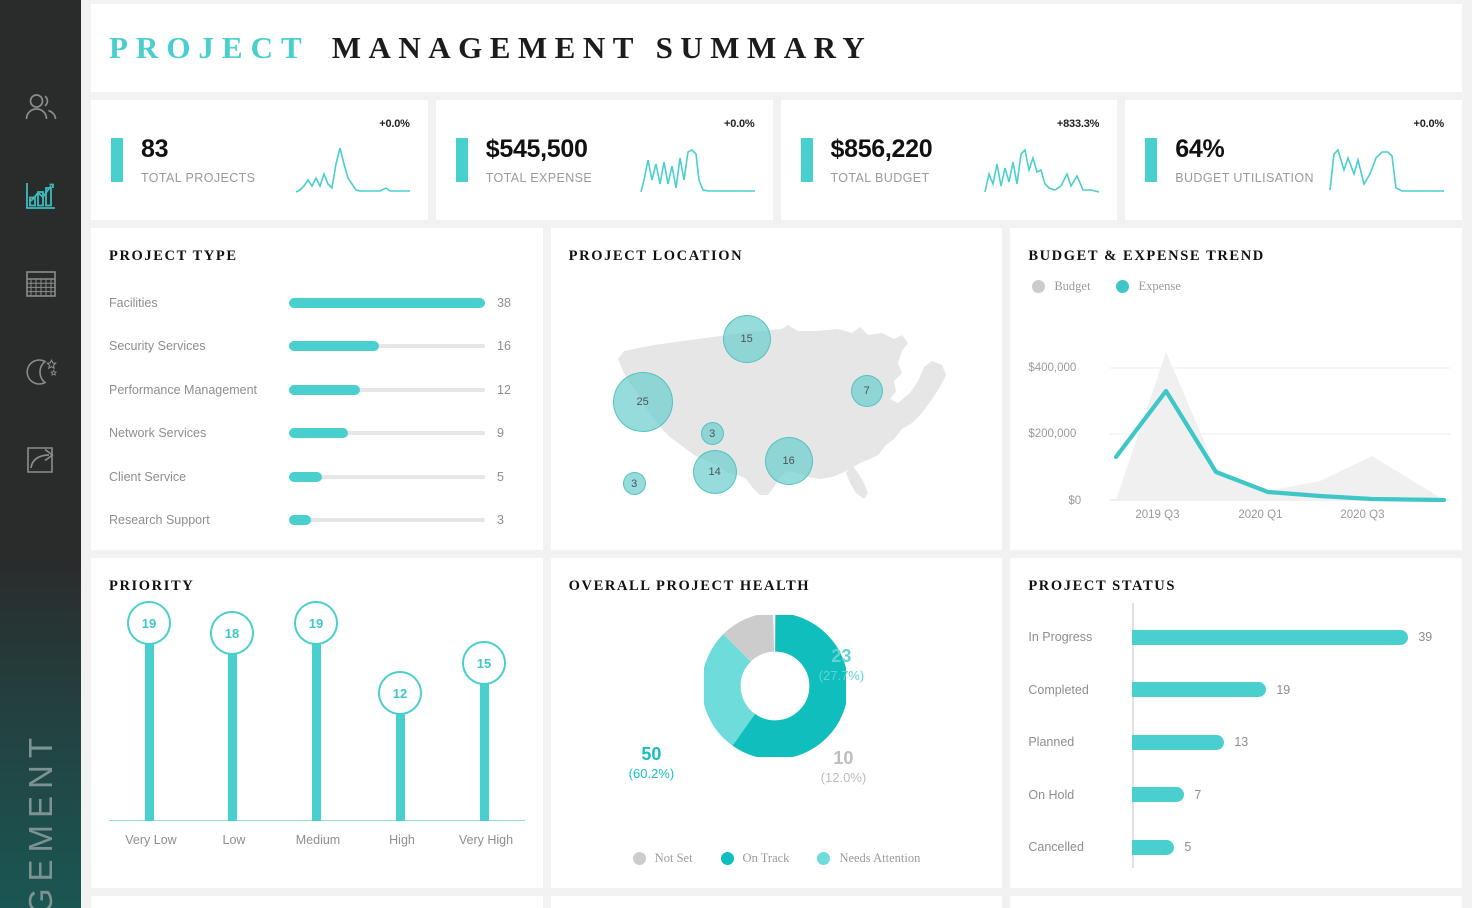 The width and height of the screenshot is (1472, 908). I want to click on sidebar-item-dark-mode, so click(41, 374).